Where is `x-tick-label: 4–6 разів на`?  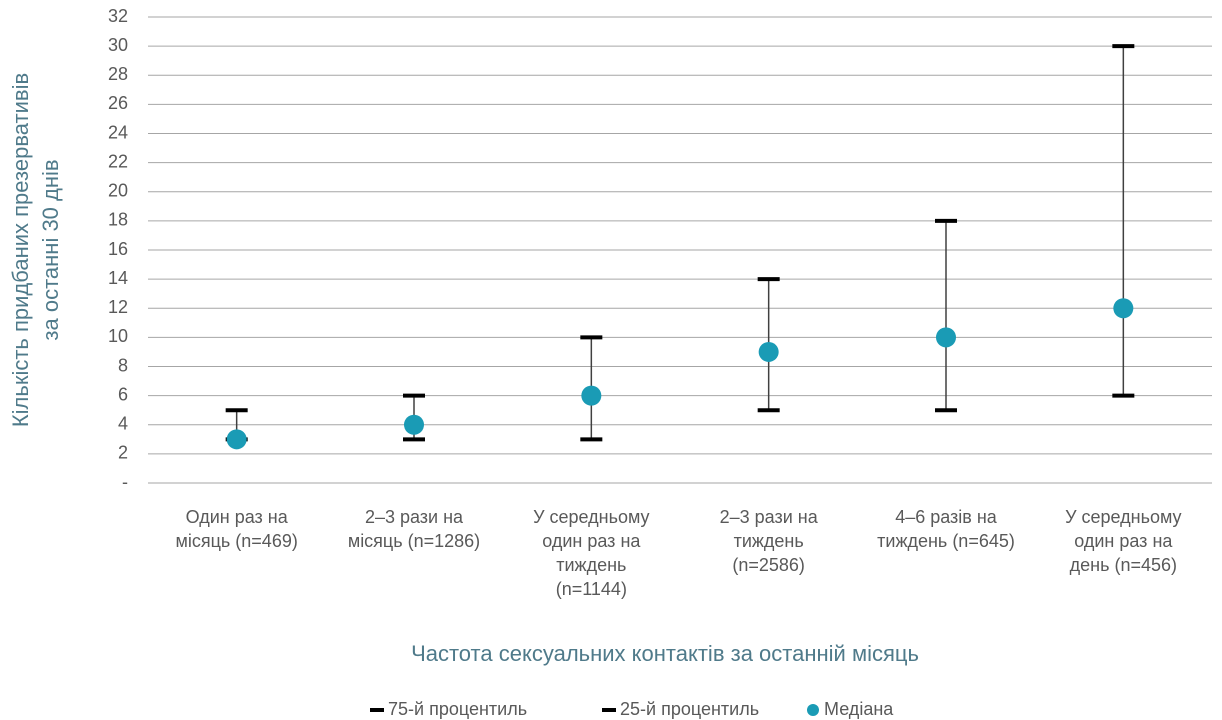
x-tick-label: 4–6 разів на is located at coordinates (946, 517).